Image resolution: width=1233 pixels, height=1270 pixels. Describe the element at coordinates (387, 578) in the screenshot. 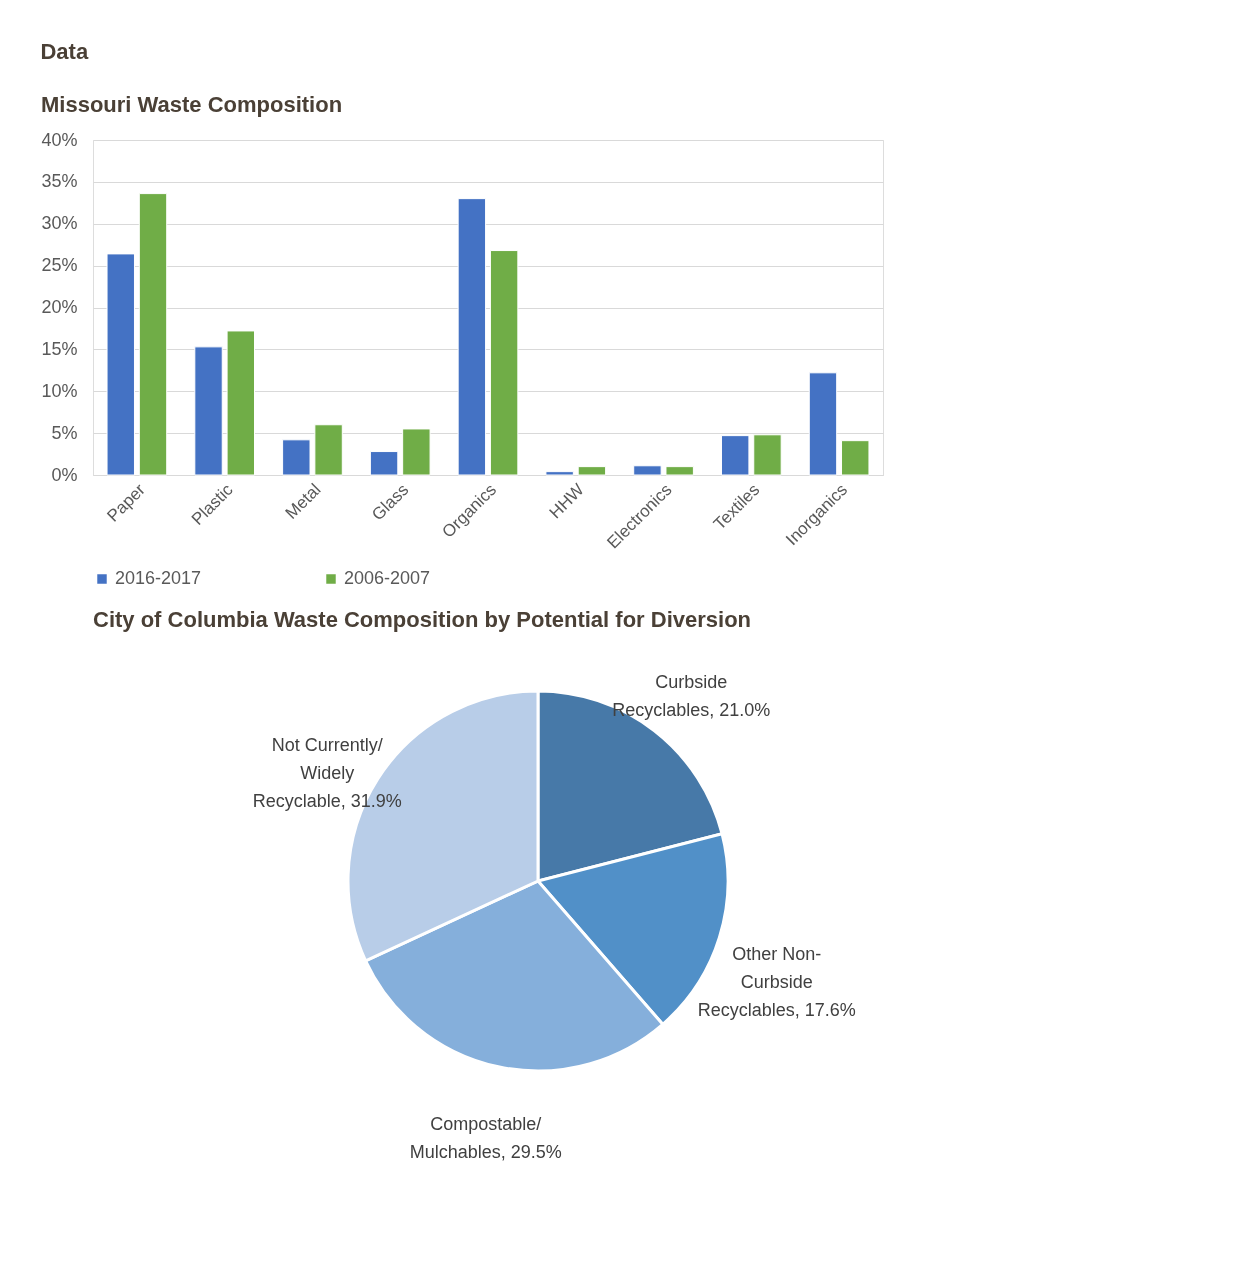

I see `legend-label: 2006-2007` at that location.